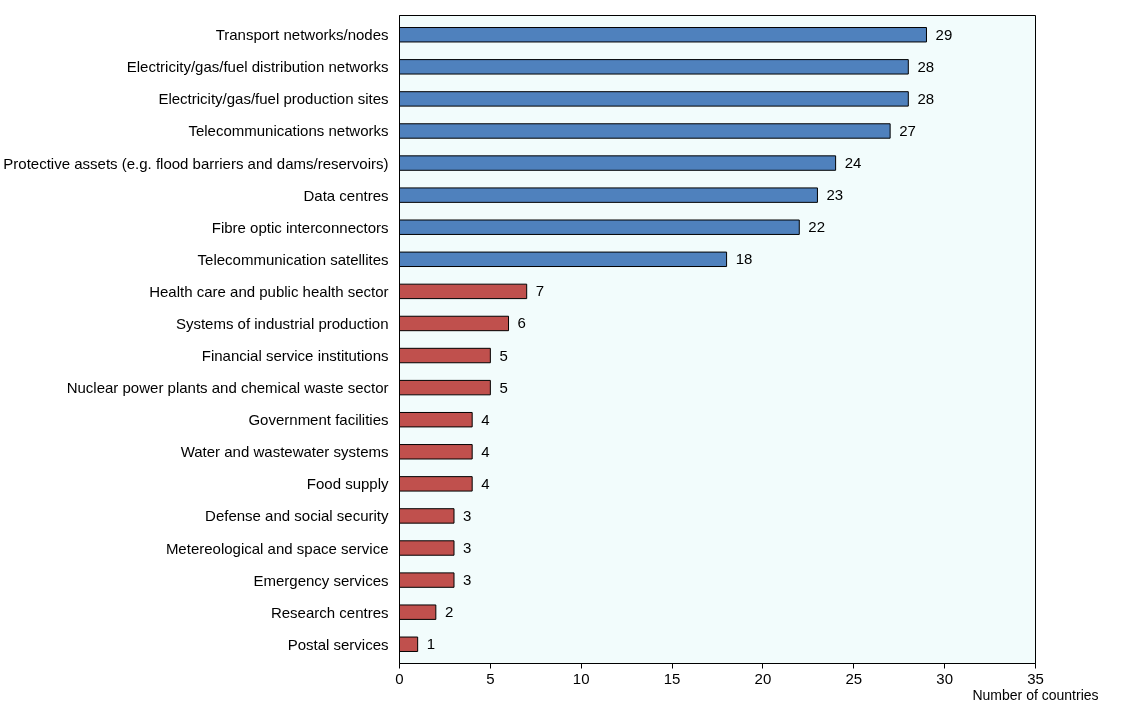  I want to click on y-tick-label: Postal services, so click(338, 644).